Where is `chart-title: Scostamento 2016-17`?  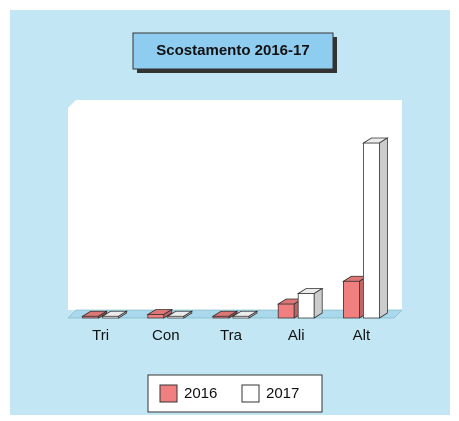
chart-title: Scostamento 2016-17 is located at coordinates (232, 50).